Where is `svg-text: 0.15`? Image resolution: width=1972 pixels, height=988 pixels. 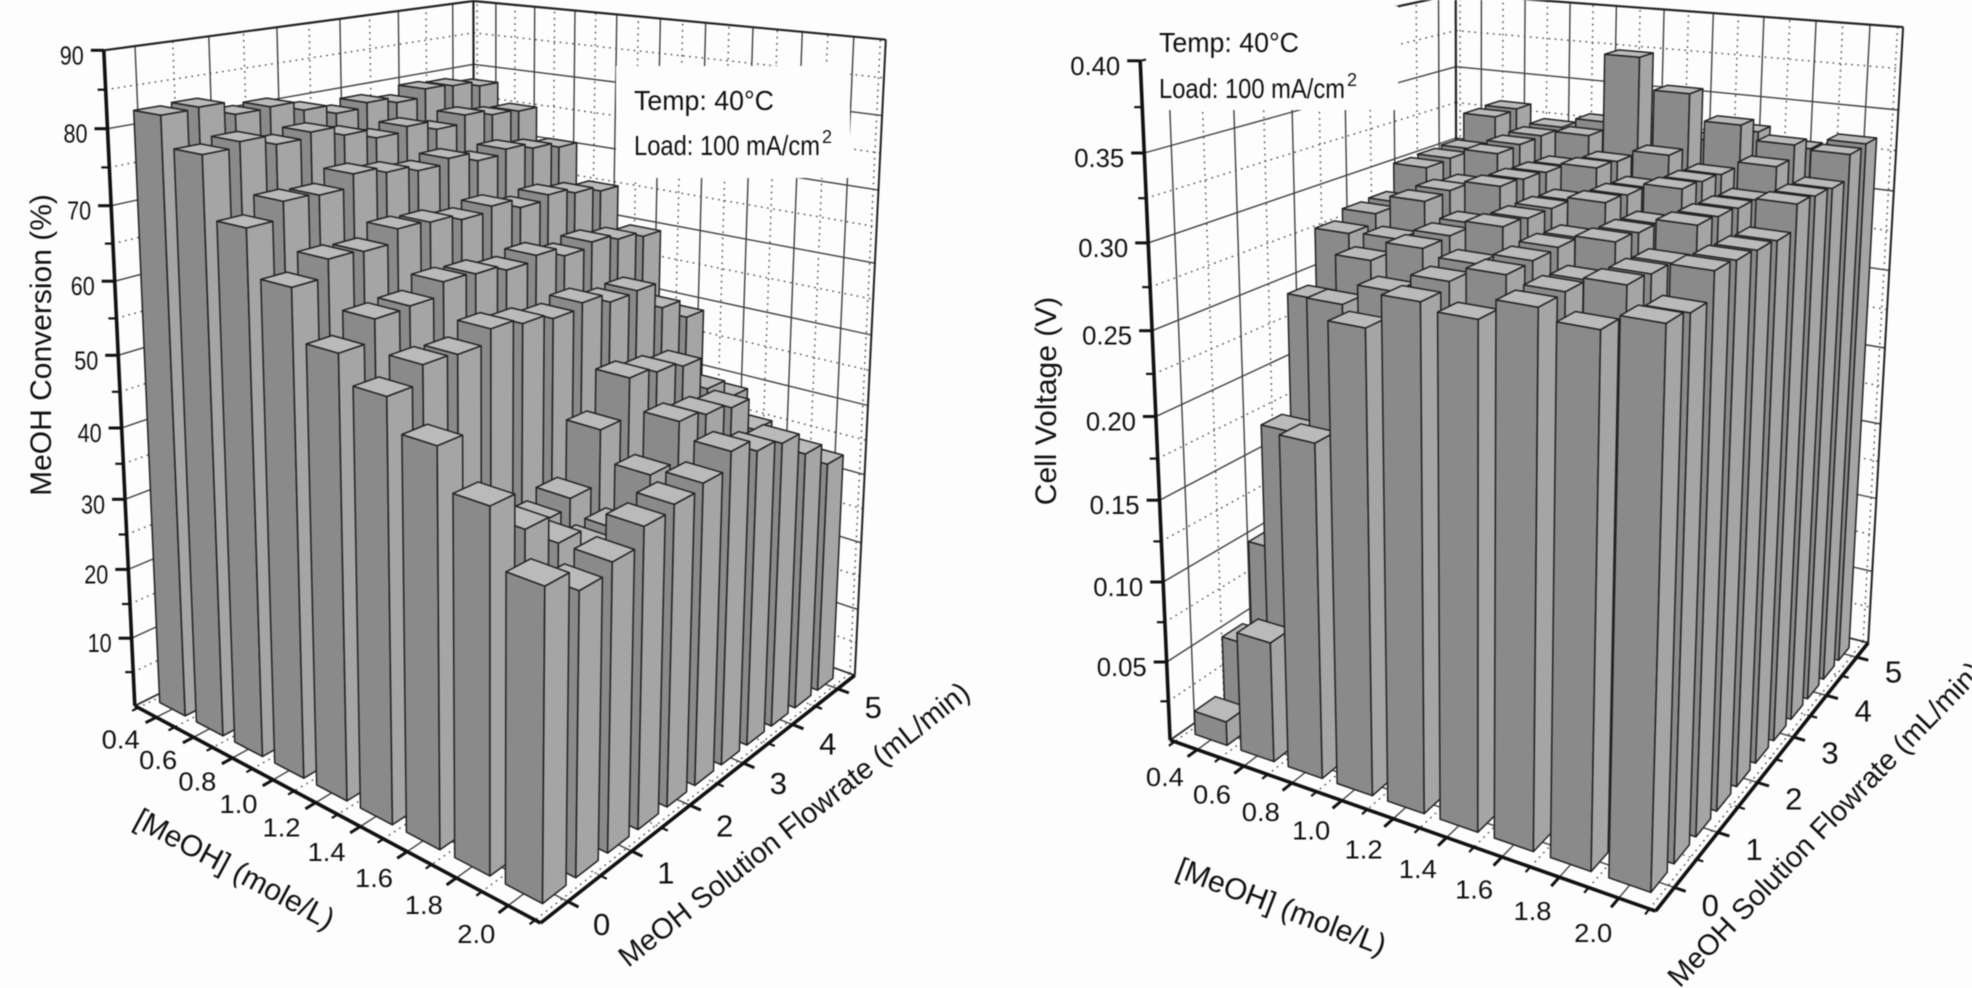 svg-text: 0.15 is located at coordinates (1115, 505).